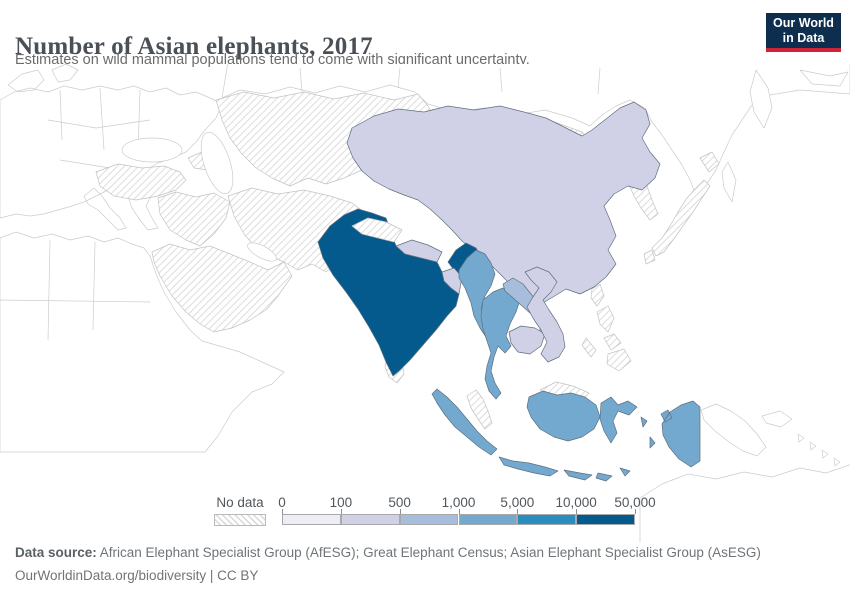  Describe the element at coordinates (576, 502) in the screenshot. I see `legend-tick-label: 10,000` at that location.